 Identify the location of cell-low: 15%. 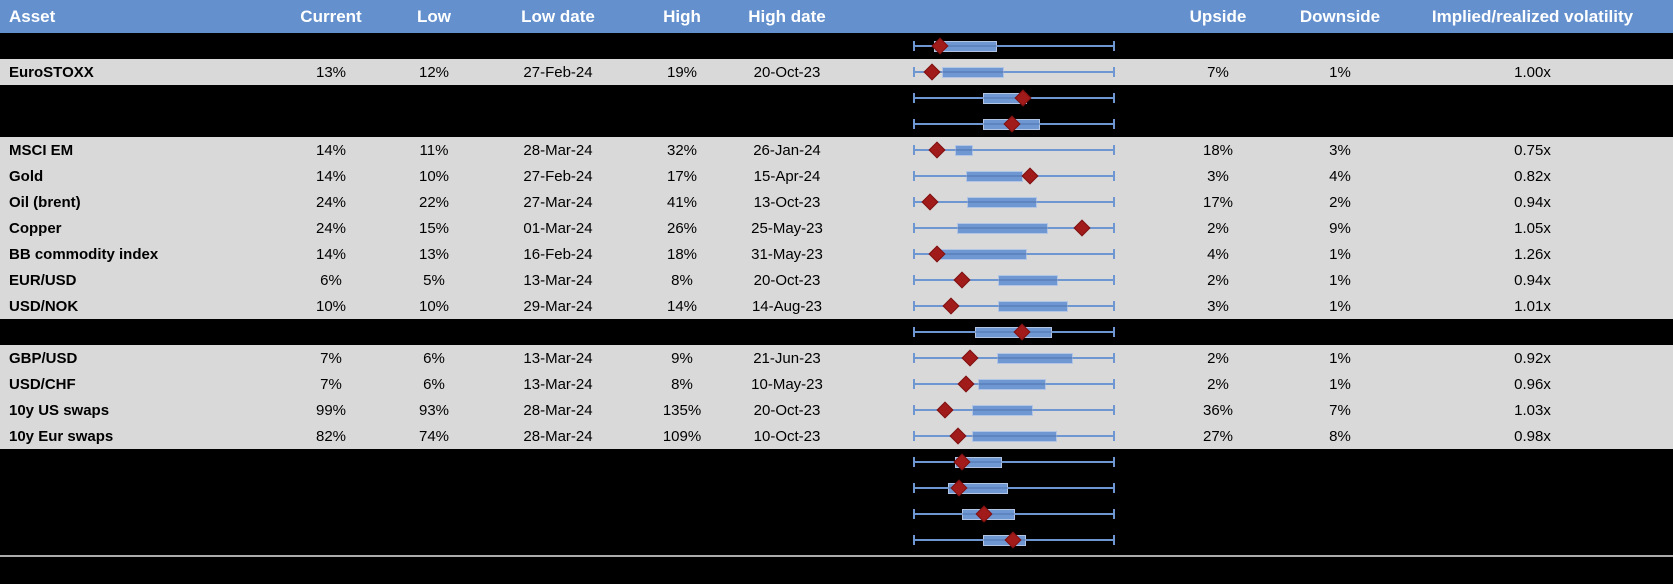
(434, 228).